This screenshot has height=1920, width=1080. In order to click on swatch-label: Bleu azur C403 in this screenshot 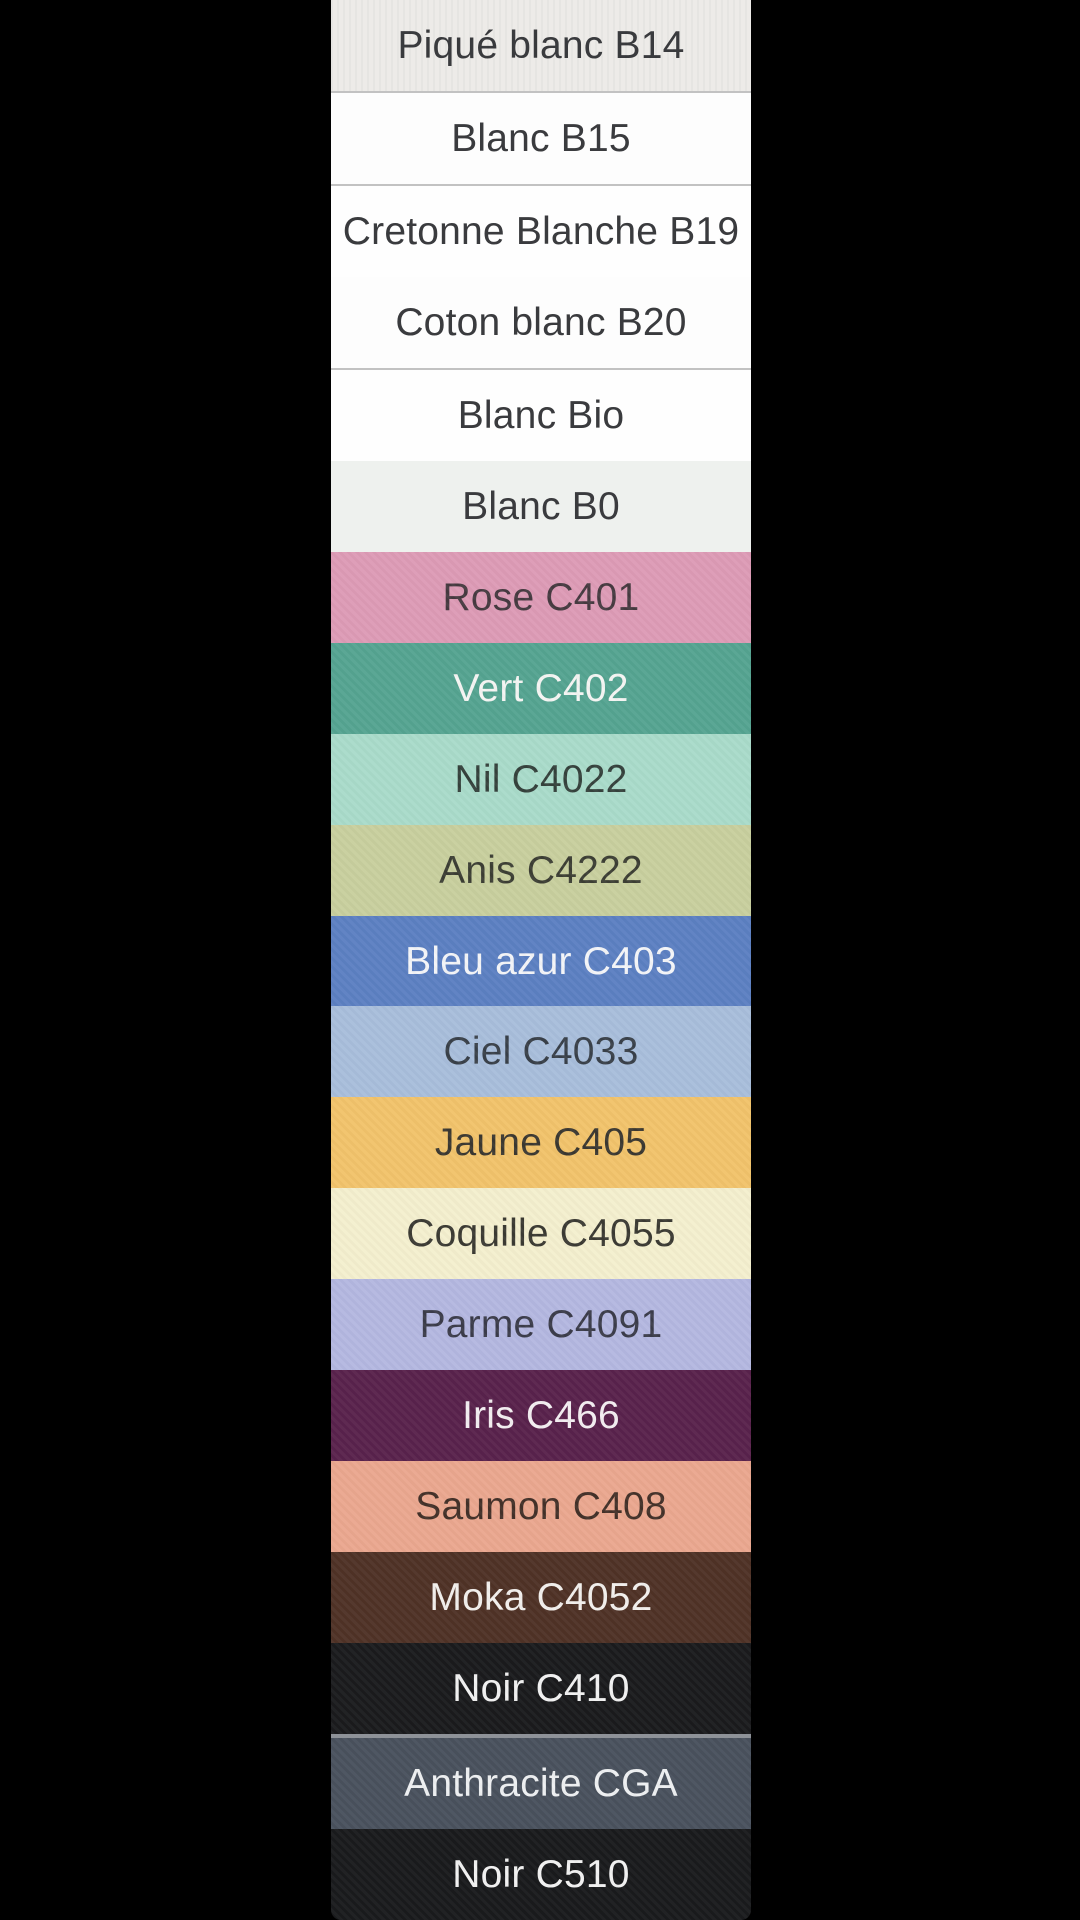, I will do `click(541, 961)`.